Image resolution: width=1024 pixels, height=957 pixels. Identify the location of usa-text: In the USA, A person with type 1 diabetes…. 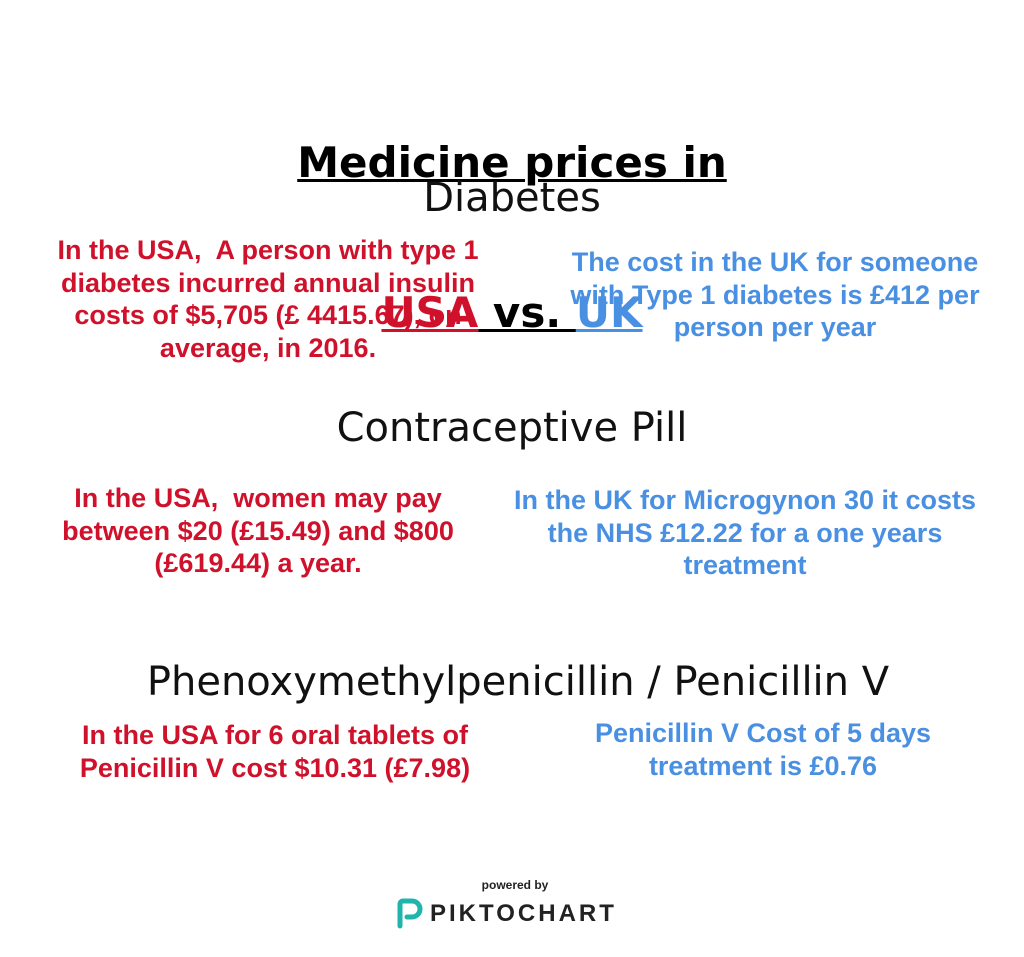
(268, 299).